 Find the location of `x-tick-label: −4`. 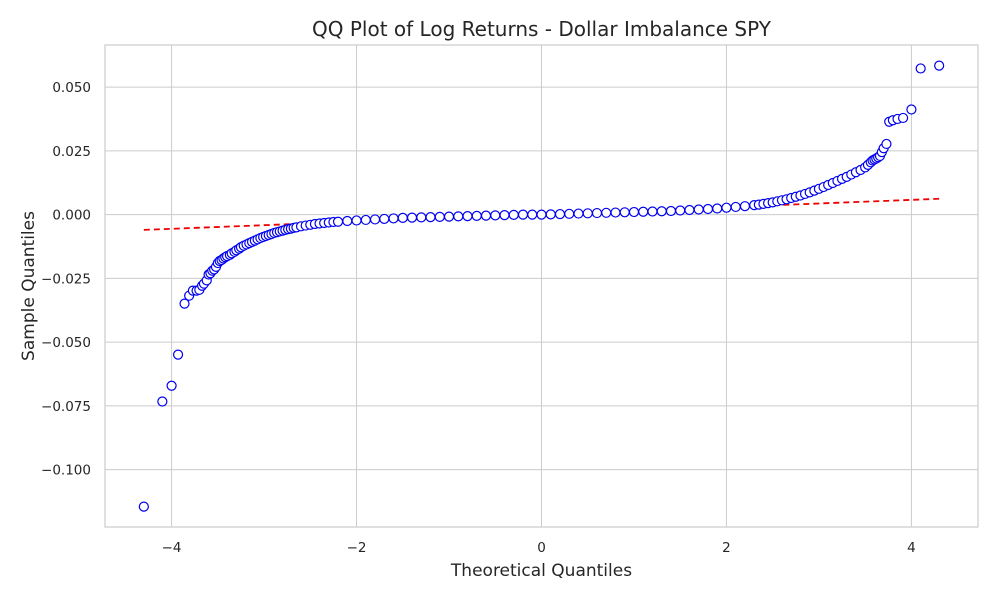

x-tick-label: −4 is located at coordinates (172, 548).